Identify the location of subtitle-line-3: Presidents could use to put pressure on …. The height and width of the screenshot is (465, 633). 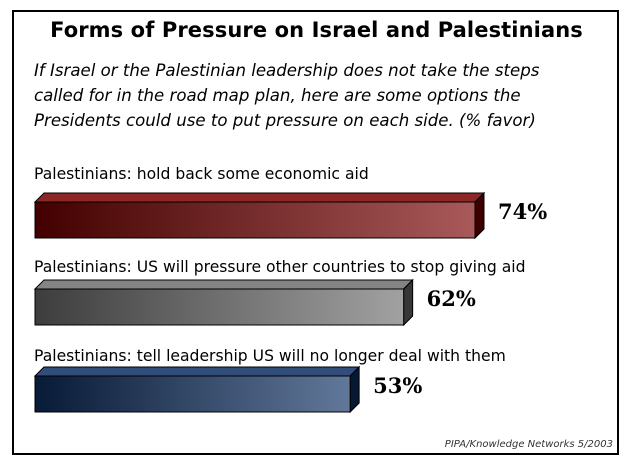
(285, 120).